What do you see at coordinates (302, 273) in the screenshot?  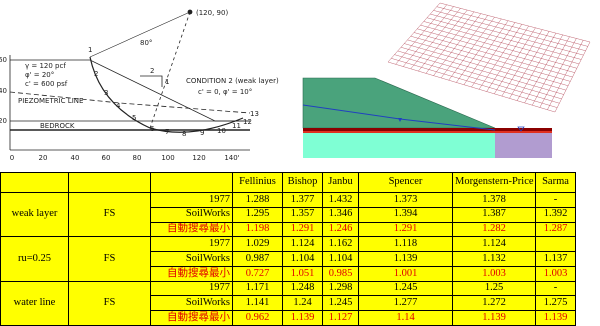 I see `value-cell: 1.051` at bounding box center [302, 273].